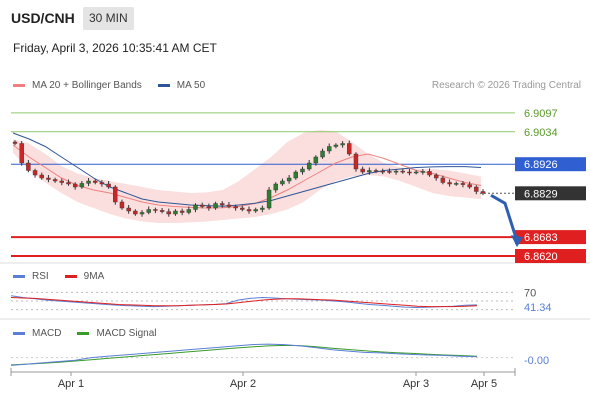 The image size is (590, 400). What do you see at coordinates (247, 176) in the screenshot?
I see `ma20-line` at bounding box center [247, 176].